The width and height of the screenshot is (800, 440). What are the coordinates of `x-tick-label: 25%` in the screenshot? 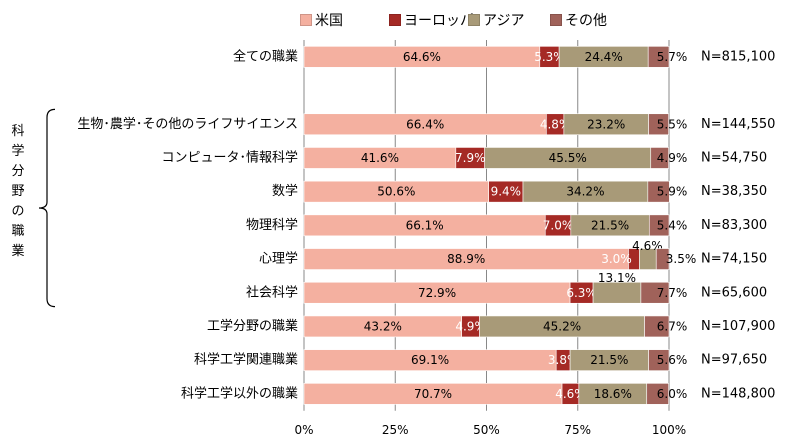 It's located at (395, 430).